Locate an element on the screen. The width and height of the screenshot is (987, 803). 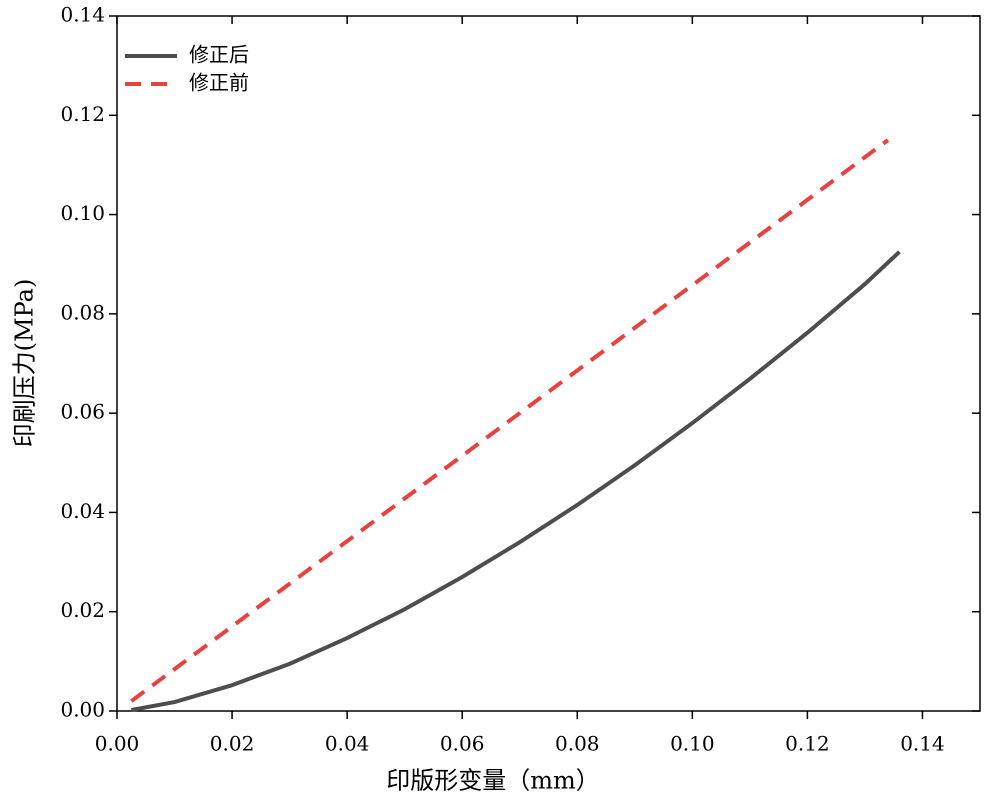
x-tick-label: 0.10 is located at coordinates (692, 744).